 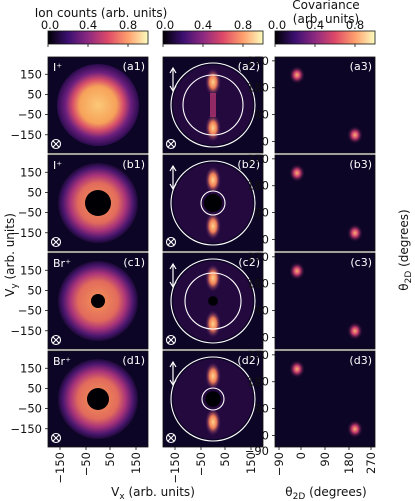 What do you see at coordinates (101, 13) in the screenshot?
I see `ion-counts-header: Ion counts (arb. units)` at bounding box center [101, 13].